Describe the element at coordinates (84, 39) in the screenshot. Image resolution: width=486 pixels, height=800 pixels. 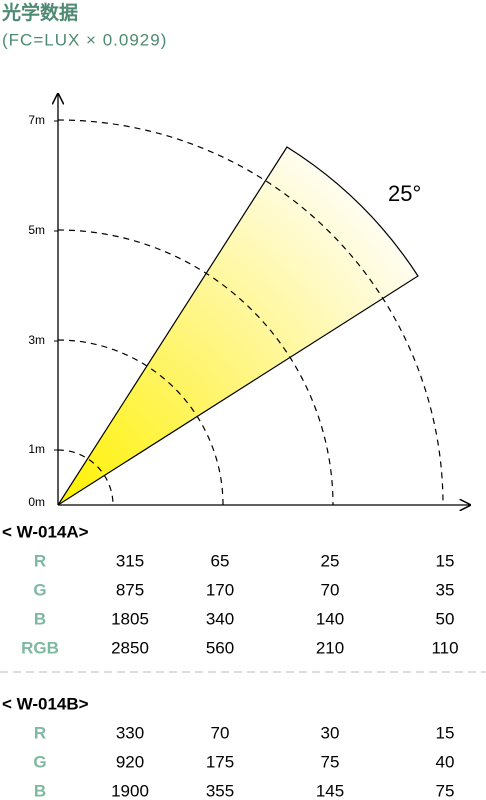
I see `subtitle: (FC=LUX × 0.0929)` at that location.